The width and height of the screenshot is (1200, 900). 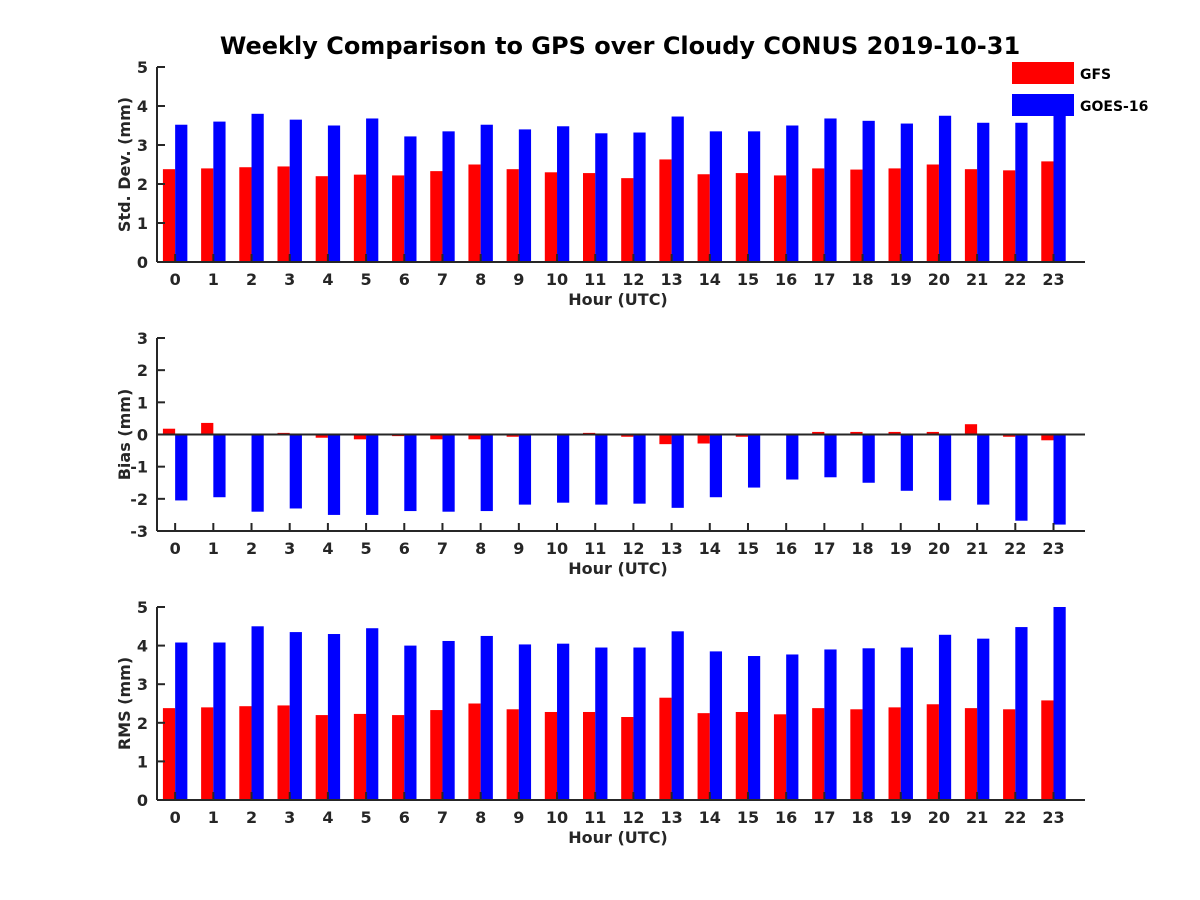 I want to click on x-tick-label: 0, so click(x=175, y=817).